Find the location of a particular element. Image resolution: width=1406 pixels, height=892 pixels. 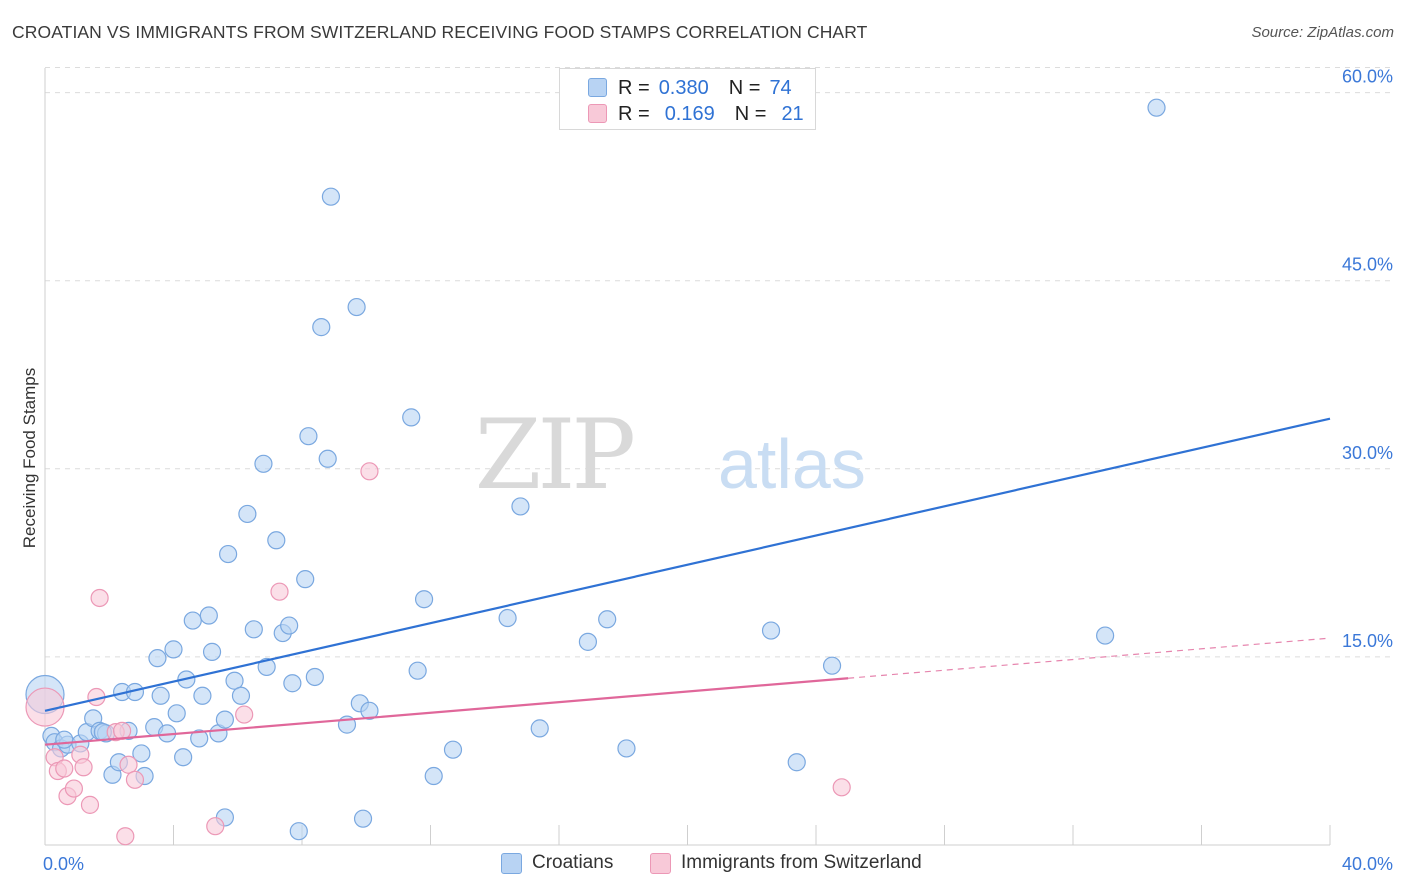

y-tick-label: 60.0% is located at coordinates (1367, 77).